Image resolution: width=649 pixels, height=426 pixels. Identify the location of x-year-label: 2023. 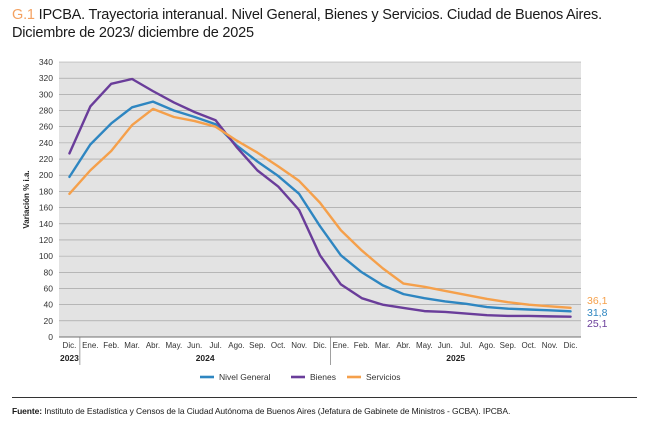
(69, 358).